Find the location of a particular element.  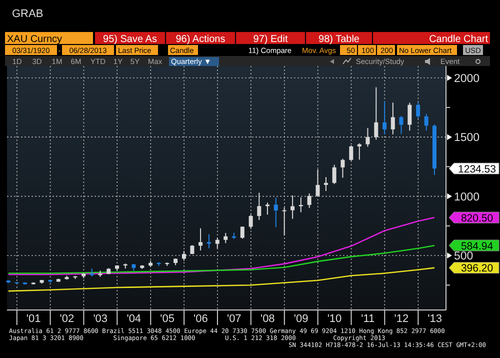

x-tick-label: '03 is located at coordinates (100, 319).